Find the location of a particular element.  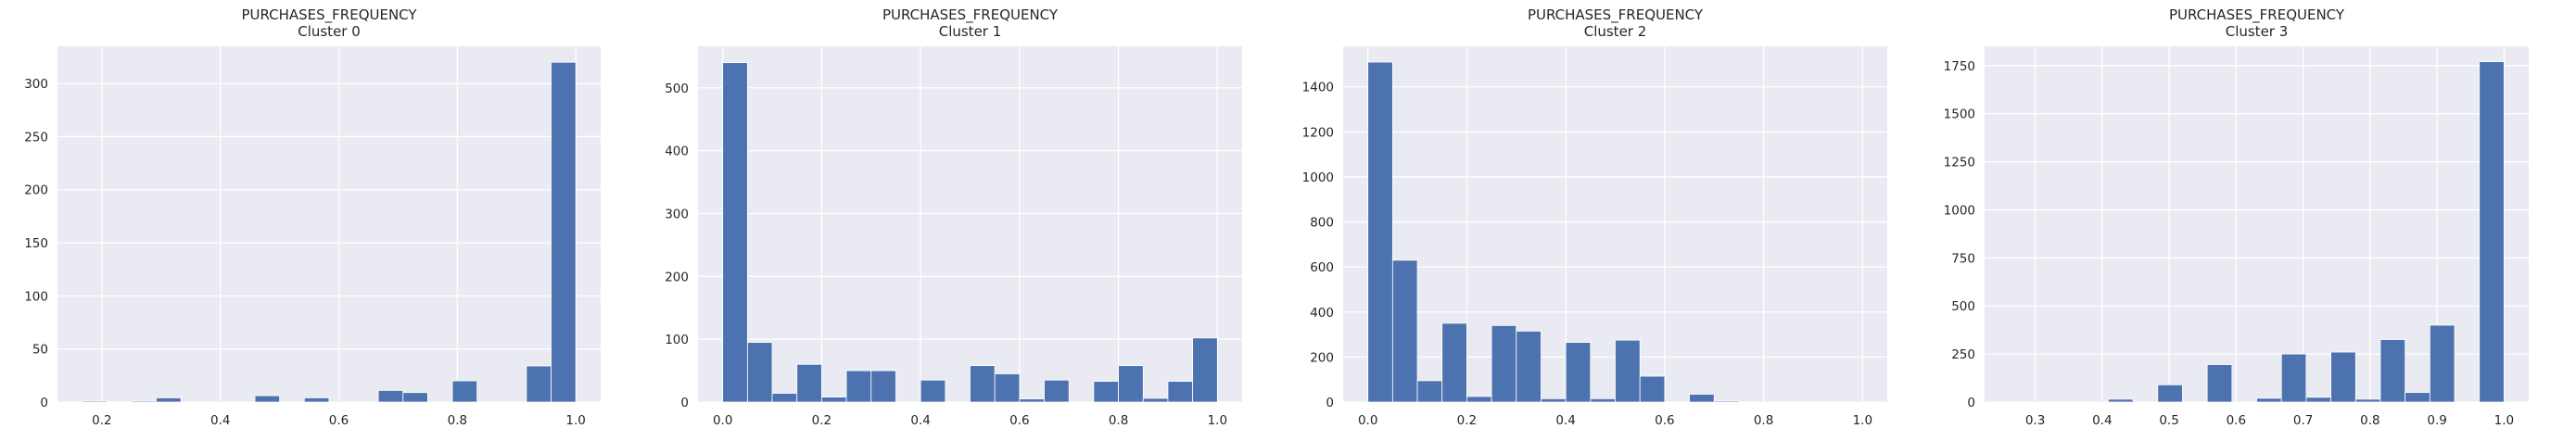

y-tick-label: 600 is located at coordinates (1322, 267).